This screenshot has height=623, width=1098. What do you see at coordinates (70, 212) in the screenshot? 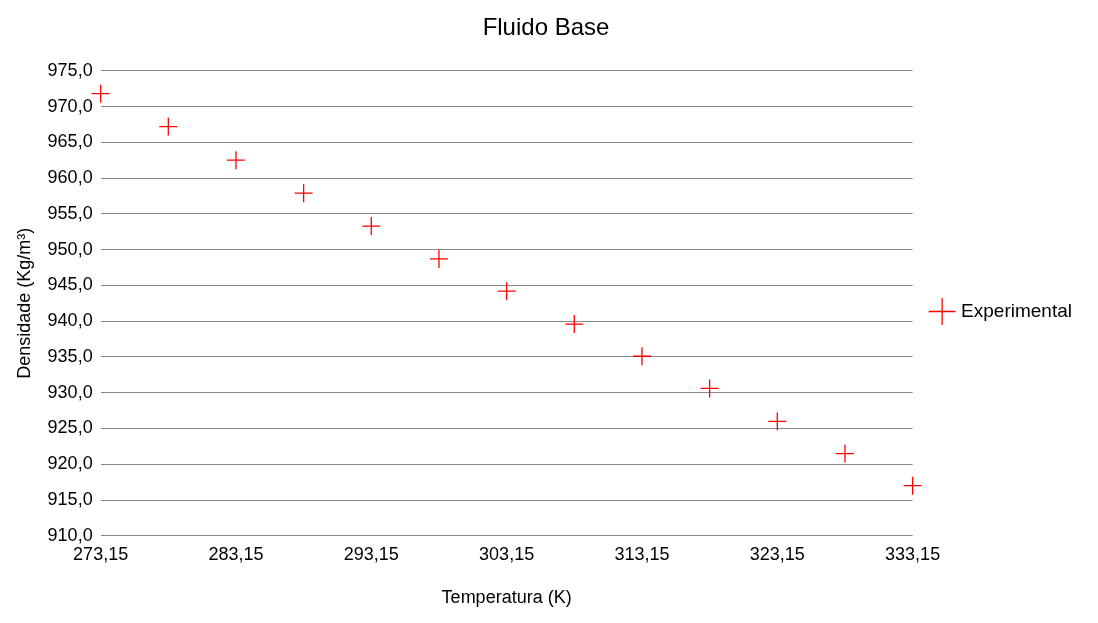
I see `y-tick-label: 955,0` at bounding box center [70, 212].